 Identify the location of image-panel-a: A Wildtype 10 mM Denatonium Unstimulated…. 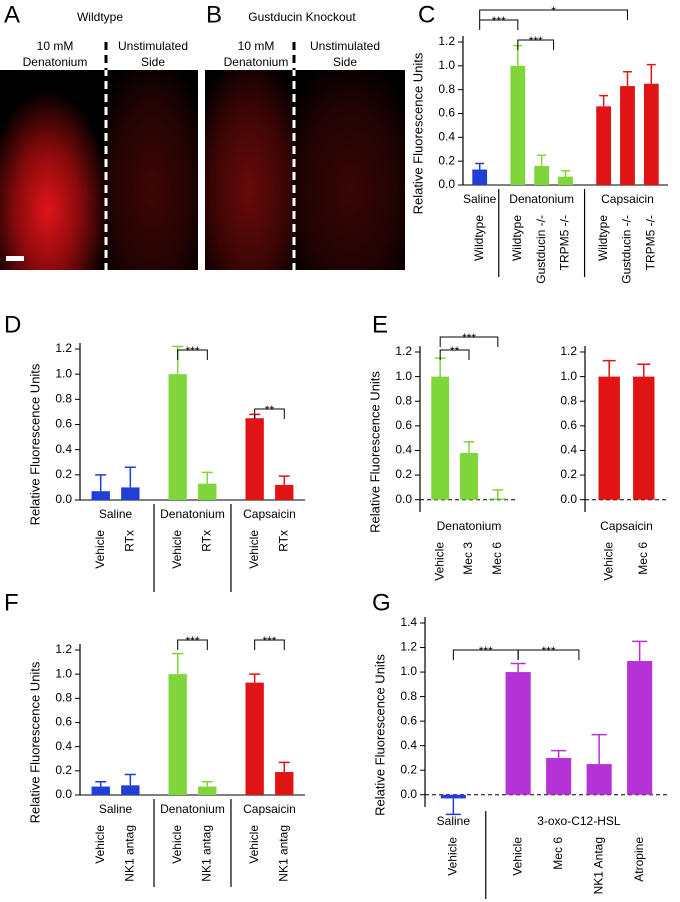
(99, 135).